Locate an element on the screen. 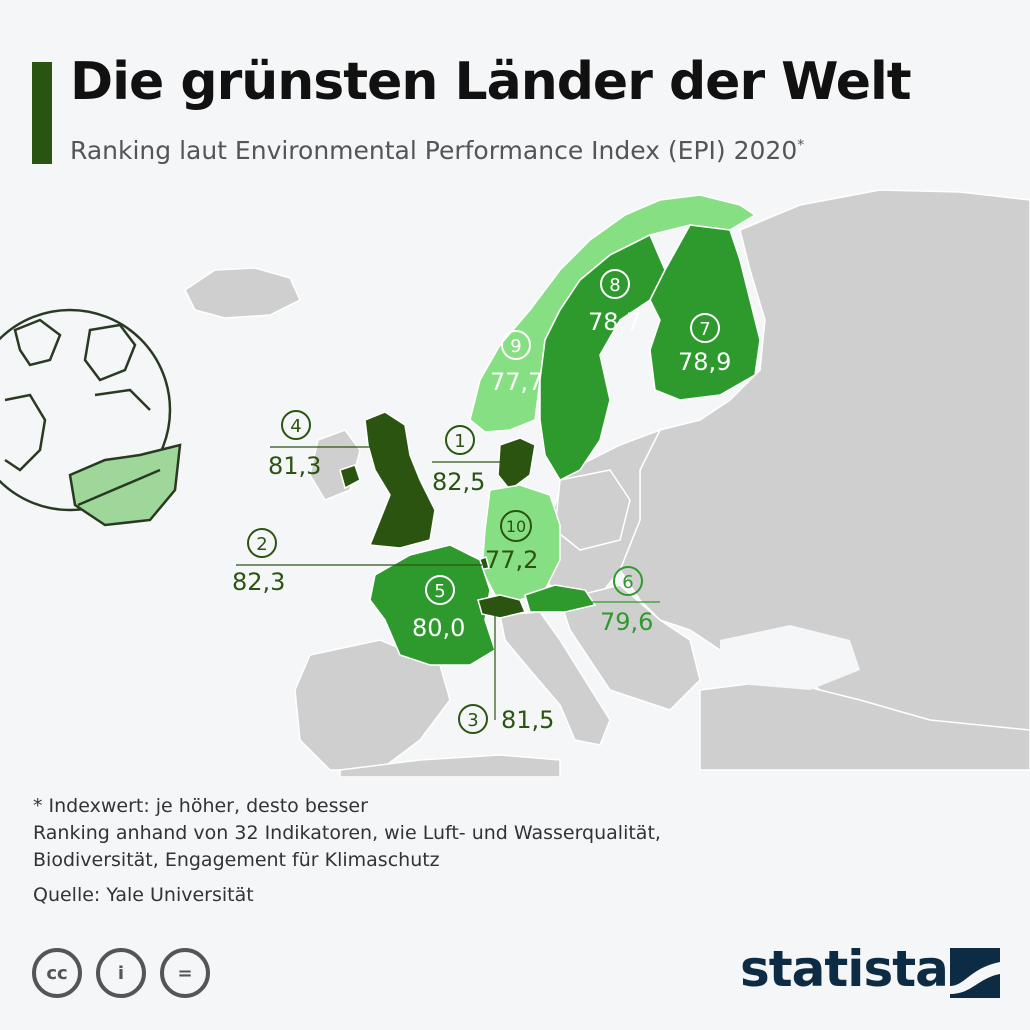 This screenshot has width=1030, height=1030. rank-number-germany: 10 is located at coordinates (516, 526).